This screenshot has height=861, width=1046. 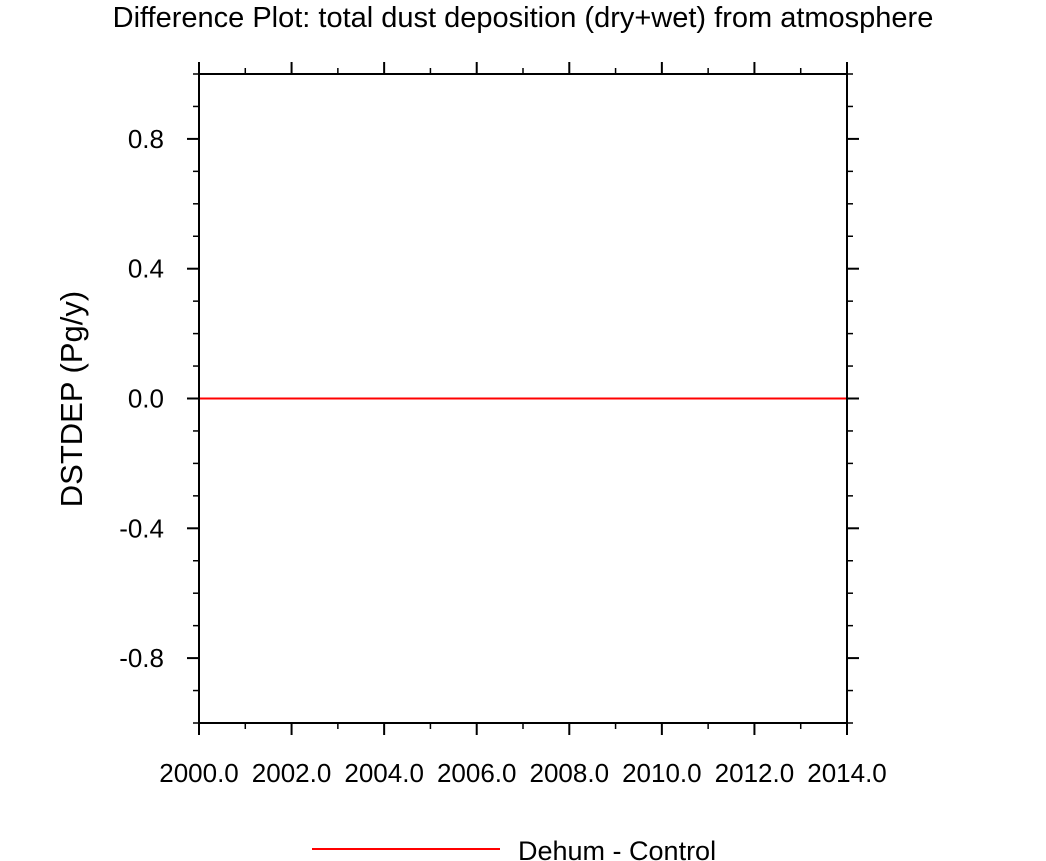 What do you see at coordinates (617, 848) in the screenshot?
I see `legend-label-dehum-control: Dehum - Control` at bounding box center [617, 848].